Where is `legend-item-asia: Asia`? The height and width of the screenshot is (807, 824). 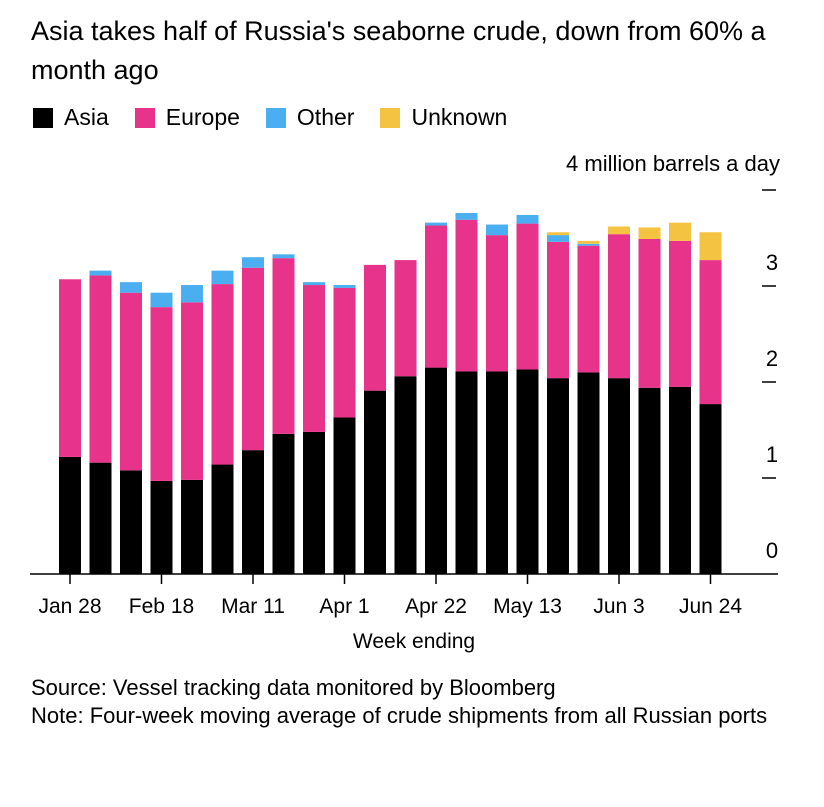
legend-item-asia: Asia is located at coordinates (71, 117).